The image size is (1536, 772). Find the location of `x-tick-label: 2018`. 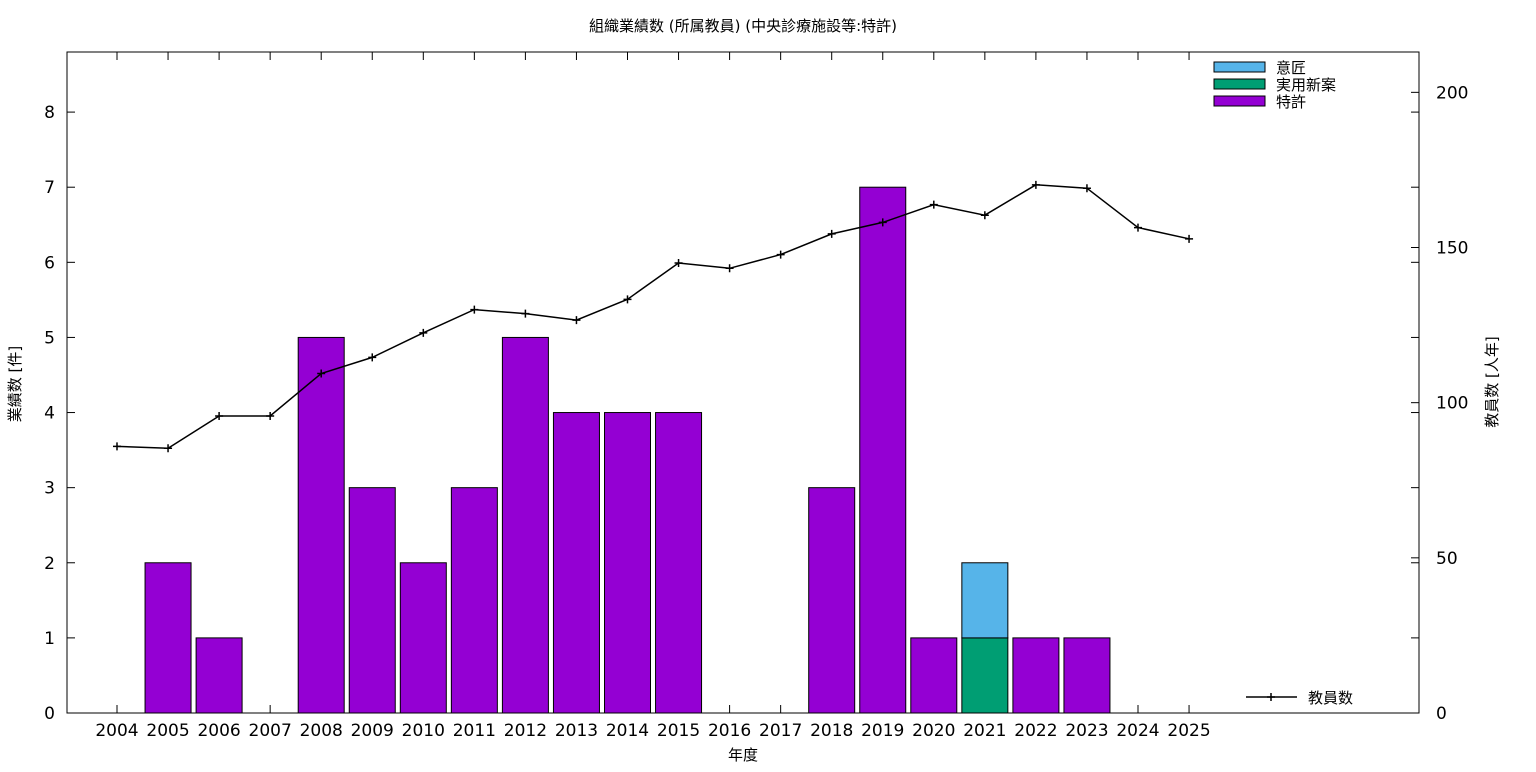

x-tick-label: 2018 is located at coordinates (831, 731).